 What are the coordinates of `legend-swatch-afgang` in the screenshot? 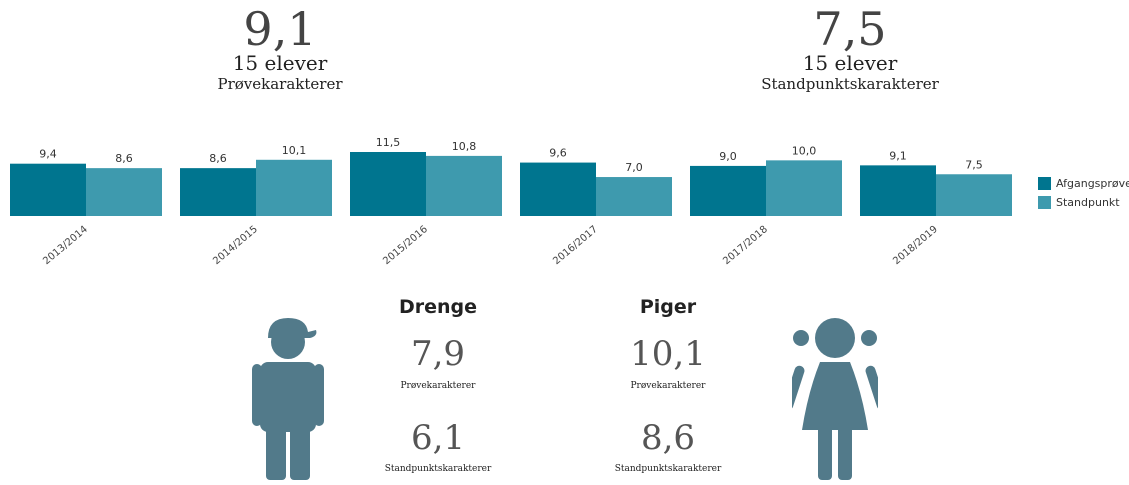 It's located at (1044, 183).